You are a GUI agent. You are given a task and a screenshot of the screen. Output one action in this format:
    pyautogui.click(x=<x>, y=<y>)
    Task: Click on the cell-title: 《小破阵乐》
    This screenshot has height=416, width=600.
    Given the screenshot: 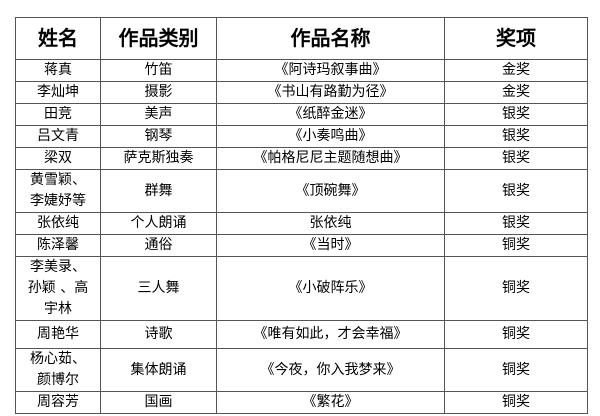 What is the action you would take?
    pyautogui.click(x=330, y=288)
    